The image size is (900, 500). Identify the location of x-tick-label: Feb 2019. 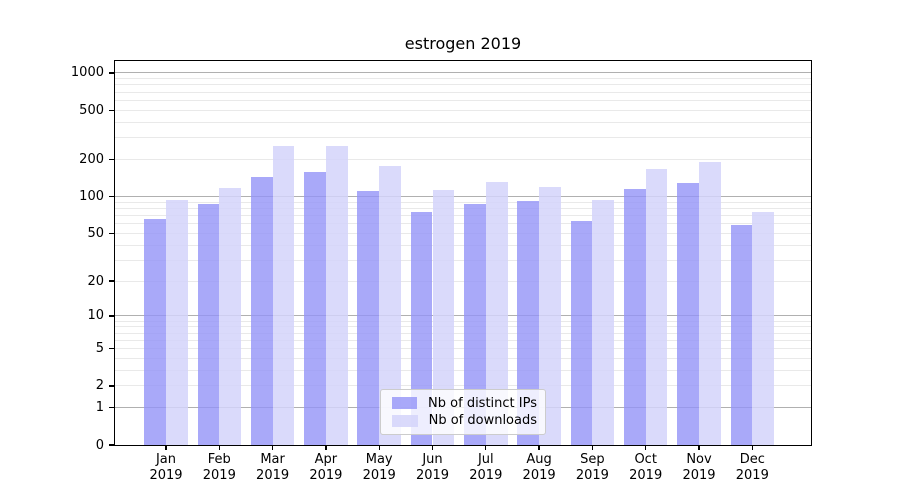
(219, 468).